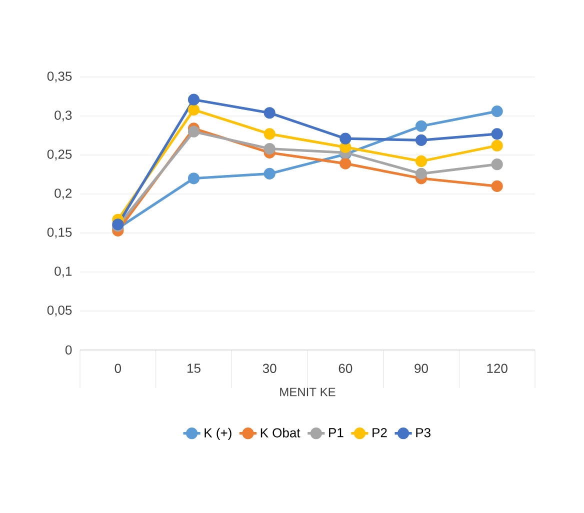 The height and width of the screenshot is (513, 584). I want to click on x-axis-title: MENIT KE, so click(308, 392).